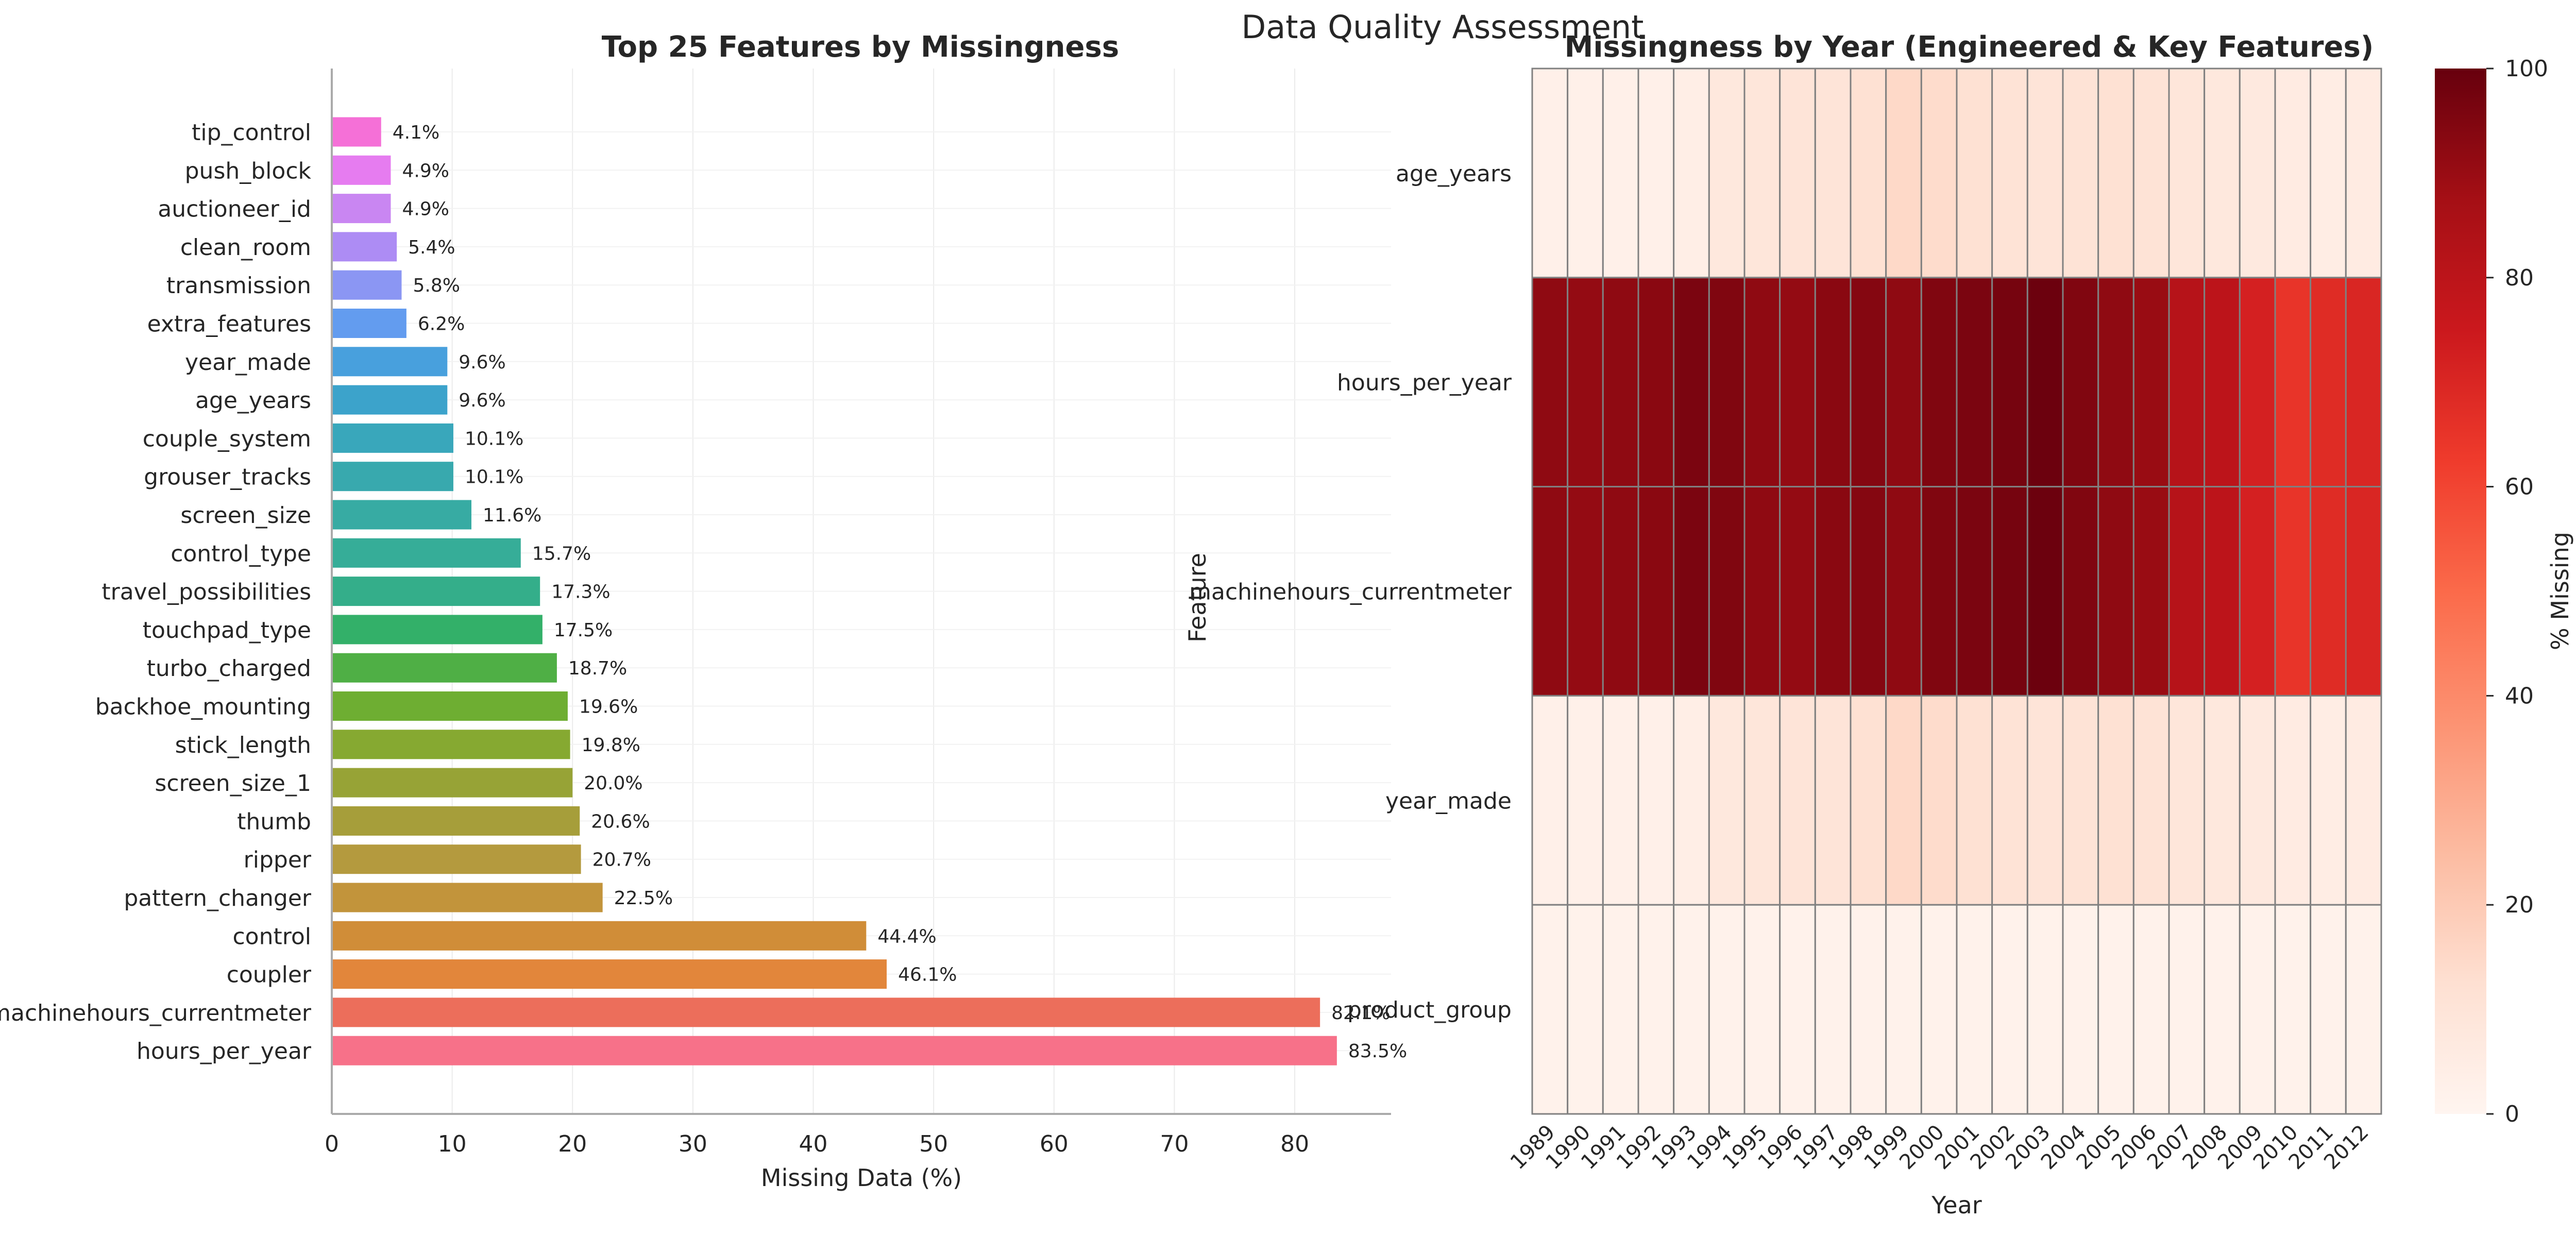 This screenshot has width=2576, height=1235. Describe the element at coordinates (229, 668) in the screenshot. I see `bar-category-label: turbo_charged` at that location.